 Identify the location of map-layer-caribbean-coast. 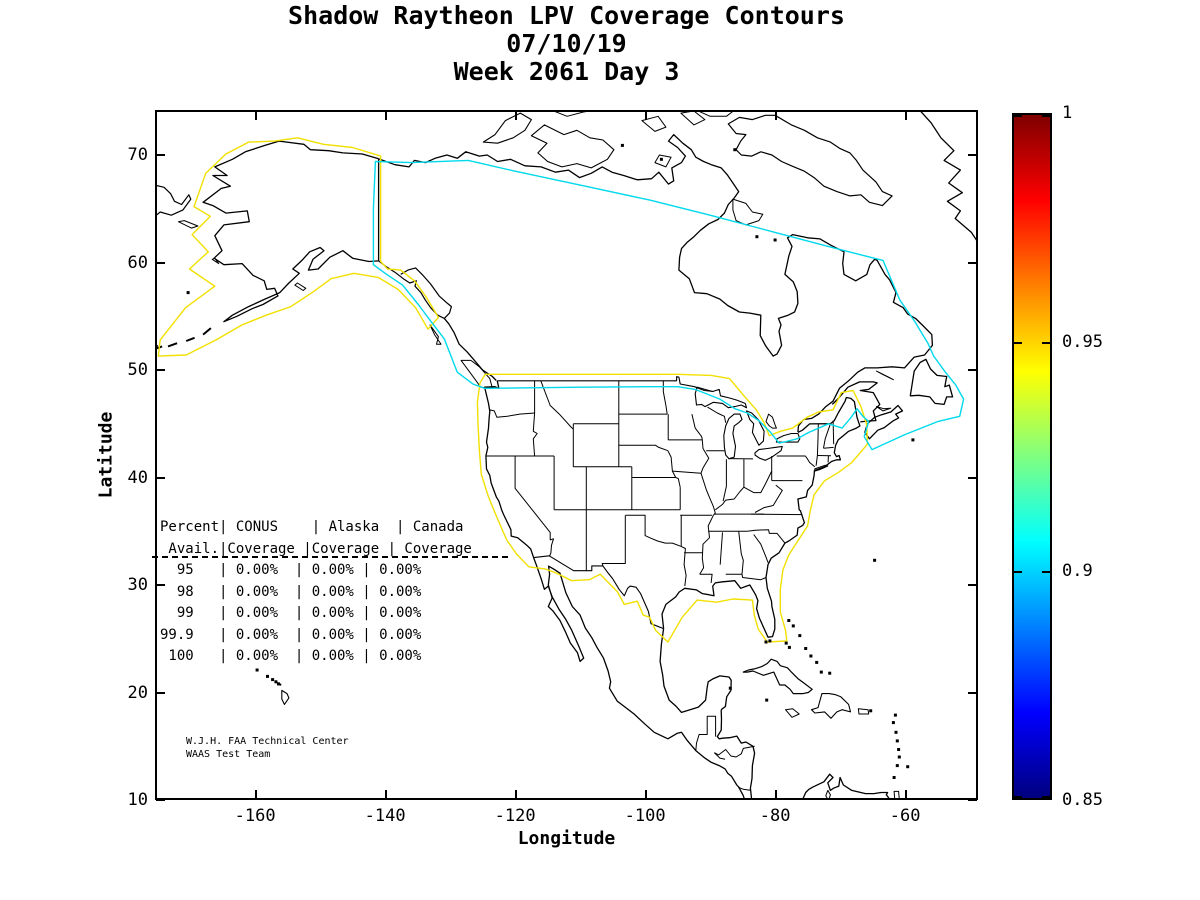
(707, 713).